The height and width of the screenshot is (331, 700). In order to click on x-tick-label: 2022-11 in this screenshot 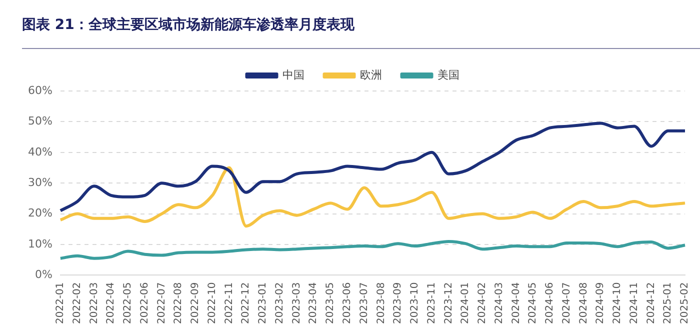, I will do `click(229, 303)`.